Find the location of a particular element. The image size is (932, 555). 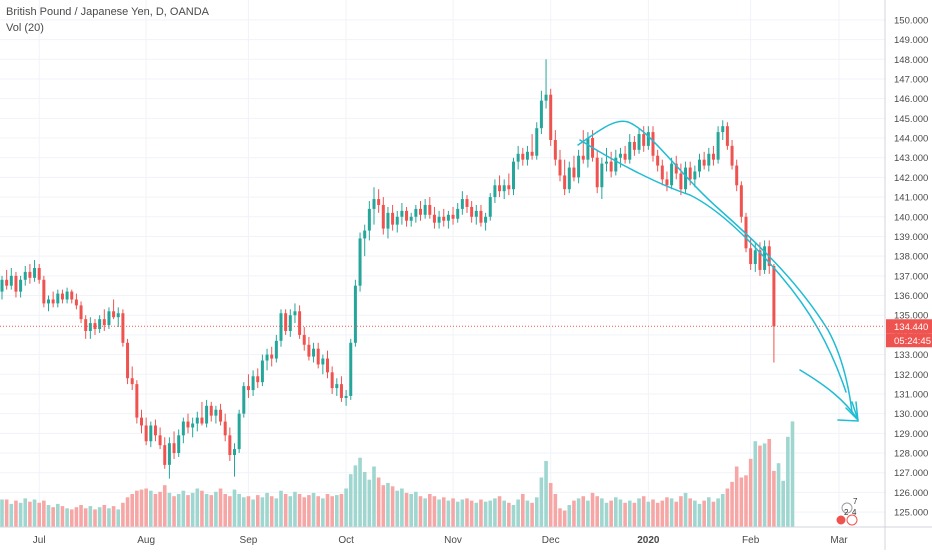

price-tick-label: 125.000 is located at coordinates (911, 513).